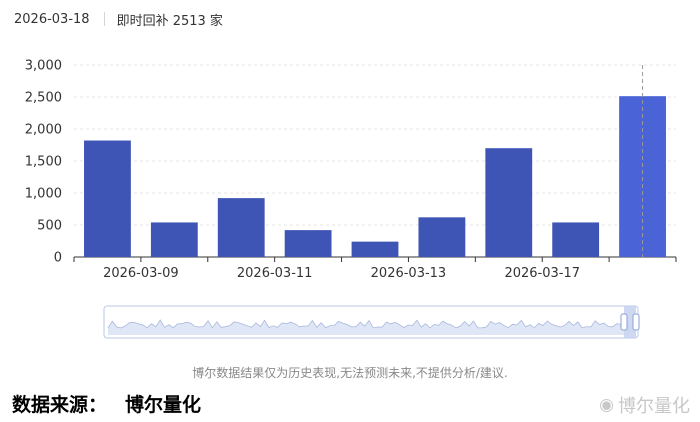 This screenshot has height=422, width=700. What do you see at coordinates (58, 258) in the screenshot?
I see `y-tick-label: 0` at bounding box center [58, 258].